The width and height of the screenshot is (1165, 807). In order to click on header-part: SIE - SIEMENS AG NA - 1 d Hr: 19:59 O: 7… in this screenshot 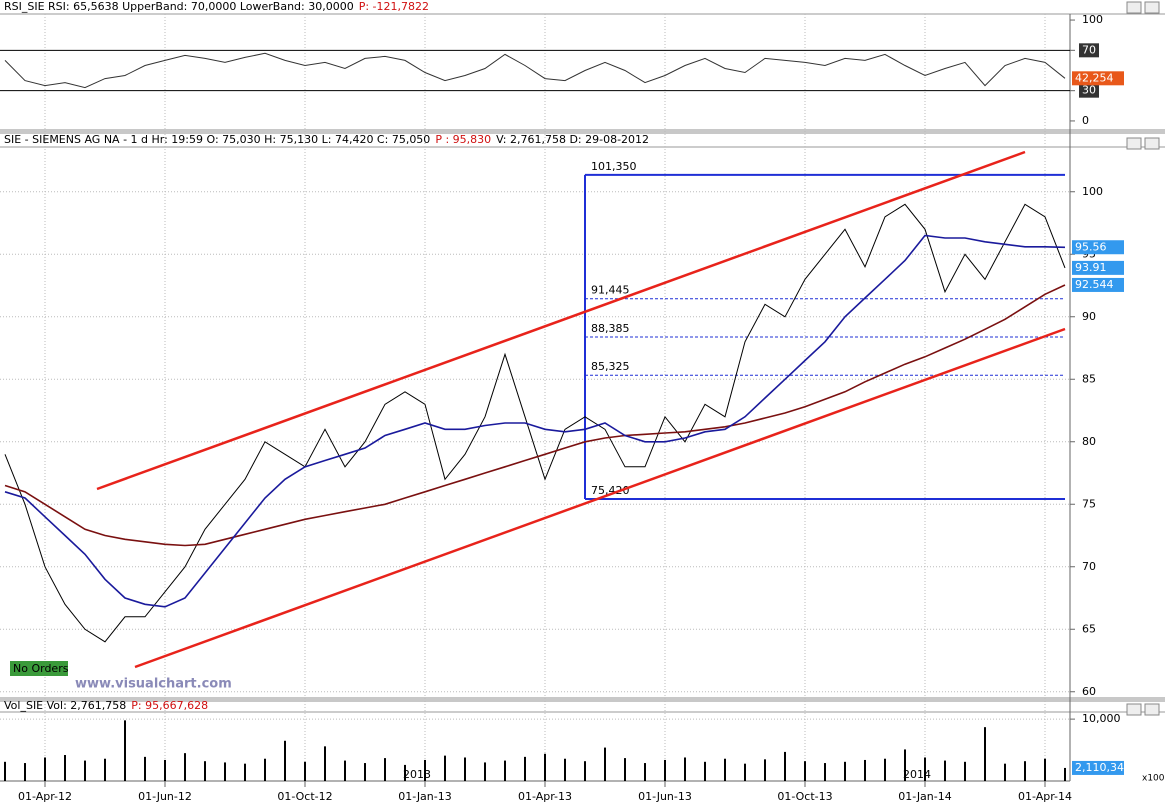, I will do `click(217, 139)`.